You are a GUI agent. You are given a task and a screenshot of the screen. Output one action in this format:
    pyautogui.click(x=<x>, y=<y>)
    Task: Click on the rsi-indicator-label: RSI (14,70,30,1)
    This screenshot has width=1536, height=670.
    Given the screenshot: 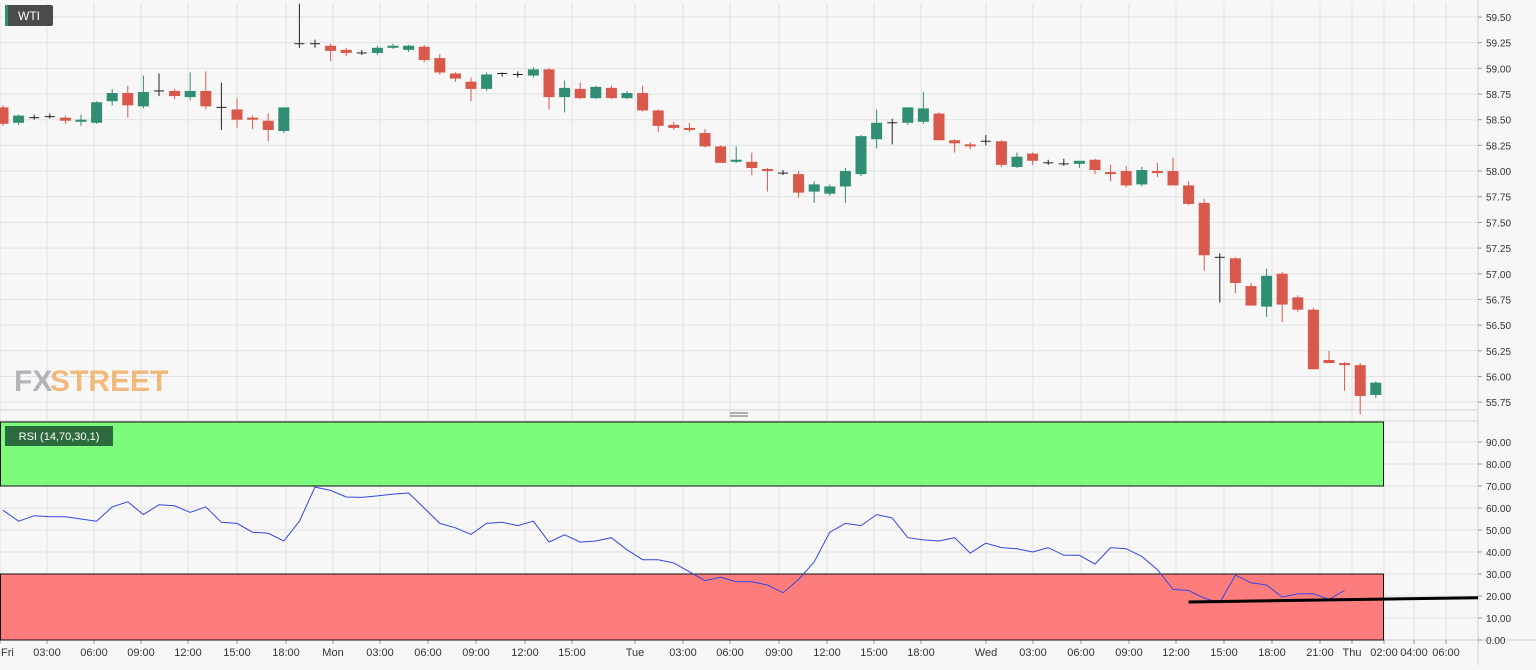 What is the action you would take?
    pyautogui.click(x=59, y=437)
    